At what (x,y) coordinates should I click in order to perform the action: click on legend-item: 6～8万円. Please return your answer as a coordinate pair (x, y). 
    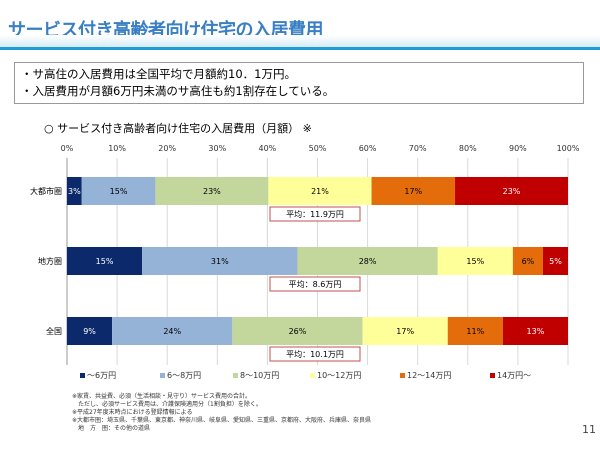
    Looking at the image, I should click on (180, 375).